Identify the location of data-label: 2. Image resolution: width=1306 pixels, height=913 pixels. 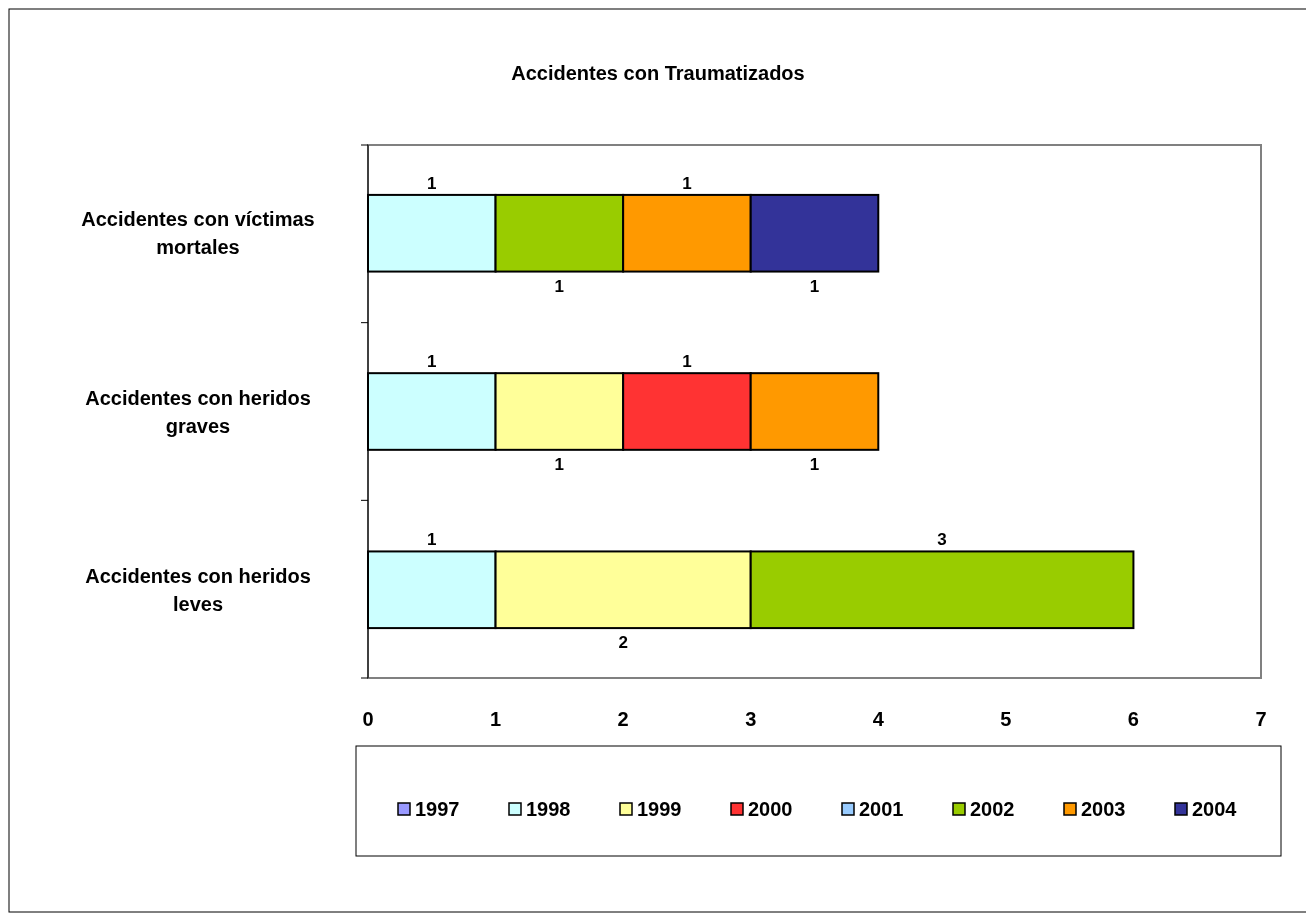
(623, 643).